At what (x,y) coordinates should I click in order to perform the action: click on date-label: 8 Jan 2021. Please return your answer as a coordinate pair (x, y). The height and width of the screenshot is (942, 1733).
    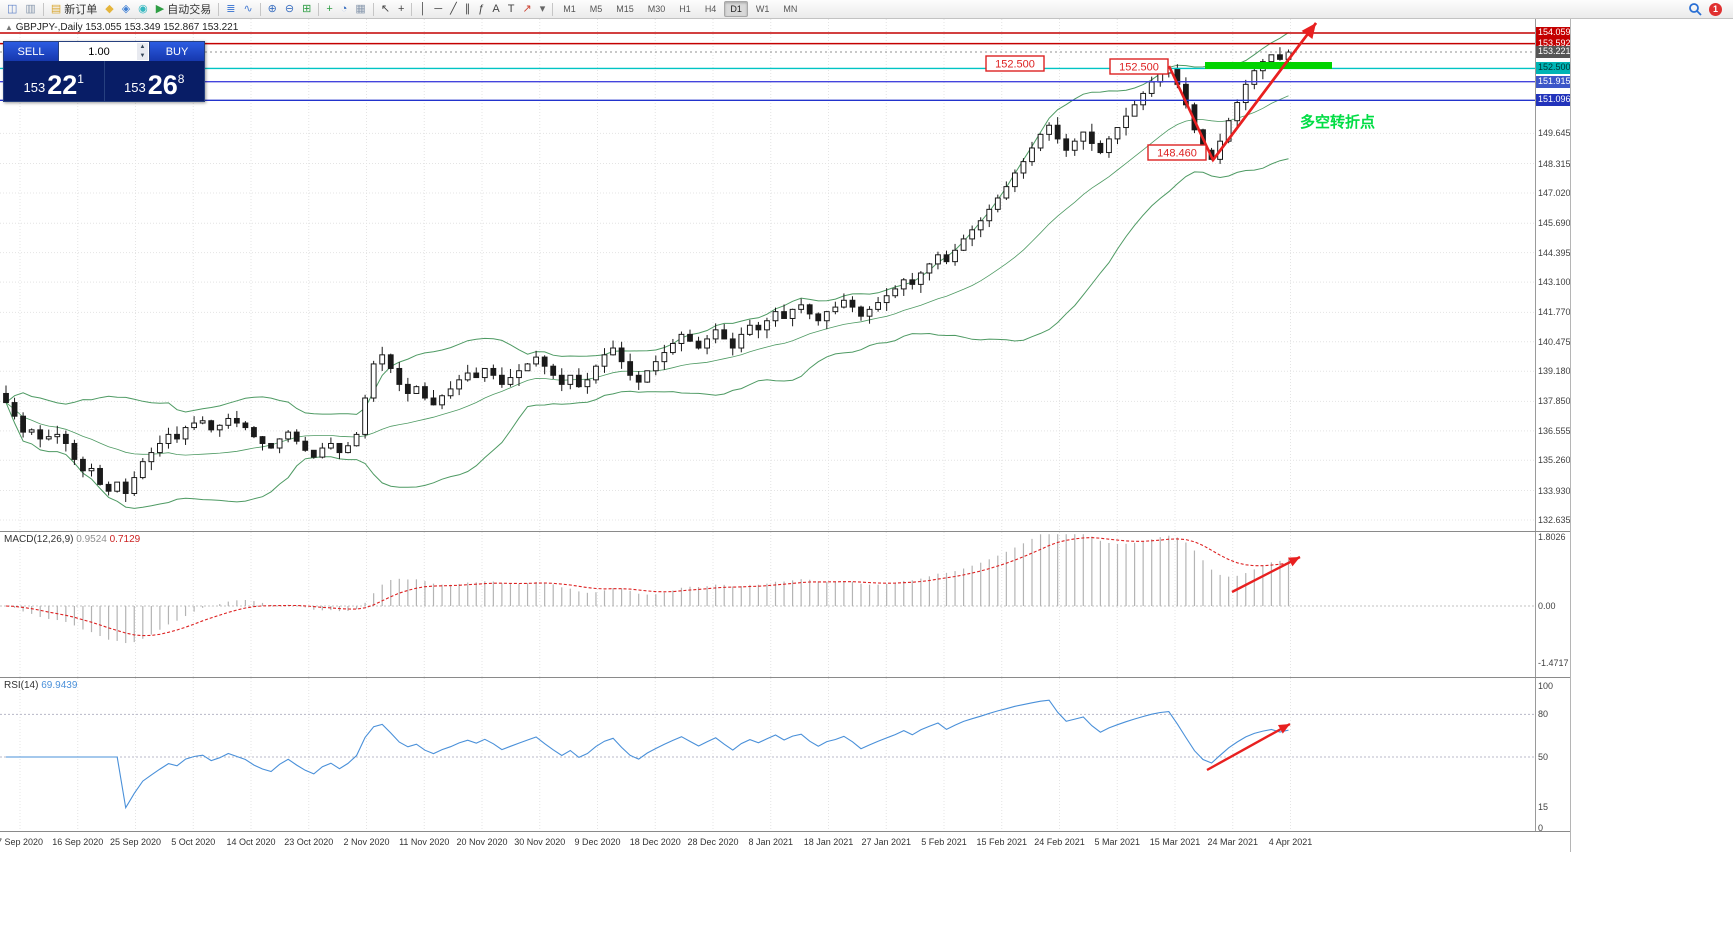
    Looking at the image, I should click on (771, 842).